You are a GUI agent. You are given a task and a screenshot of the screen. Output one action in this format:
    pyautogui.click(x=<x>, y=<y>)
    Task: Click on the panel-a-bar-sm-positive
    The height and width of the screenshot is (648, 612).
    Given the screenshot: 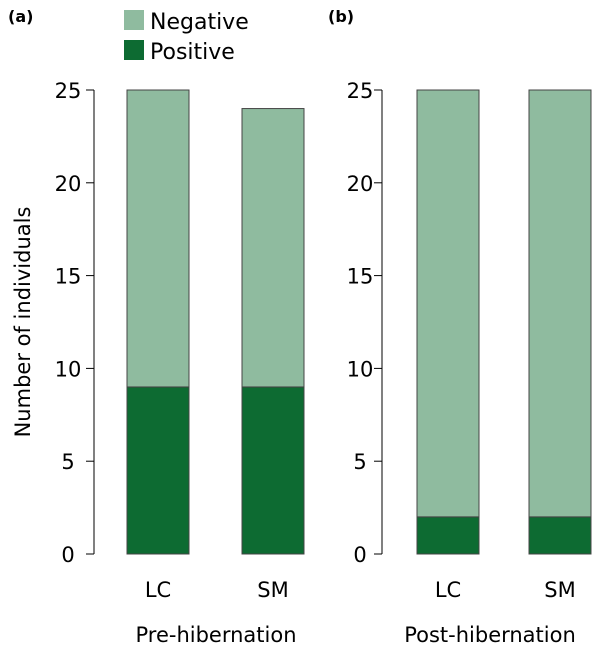 What is the action you would take?
    pyautogui.click(x=273, y=470)
    